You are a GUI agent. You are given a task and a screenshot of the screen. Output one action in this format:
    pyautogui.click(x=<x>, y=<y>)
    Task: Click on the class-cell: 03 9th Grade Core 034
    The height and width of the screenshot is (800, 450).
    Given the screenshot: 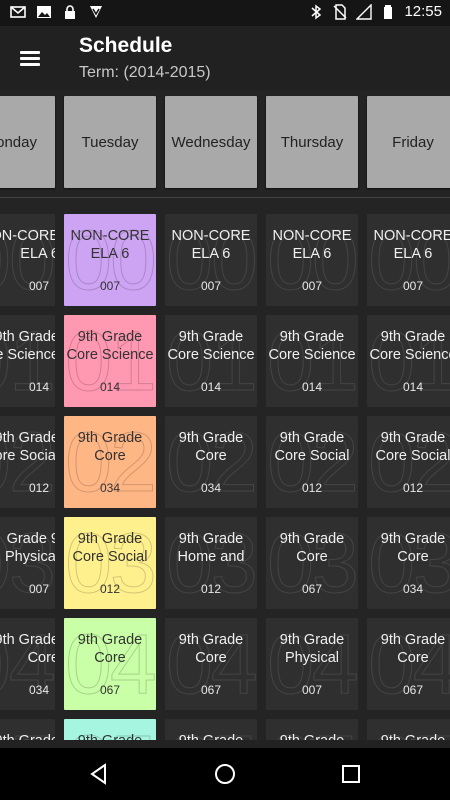 What is the action you would take?
    pyautogui.click(x=408, y=563)
    